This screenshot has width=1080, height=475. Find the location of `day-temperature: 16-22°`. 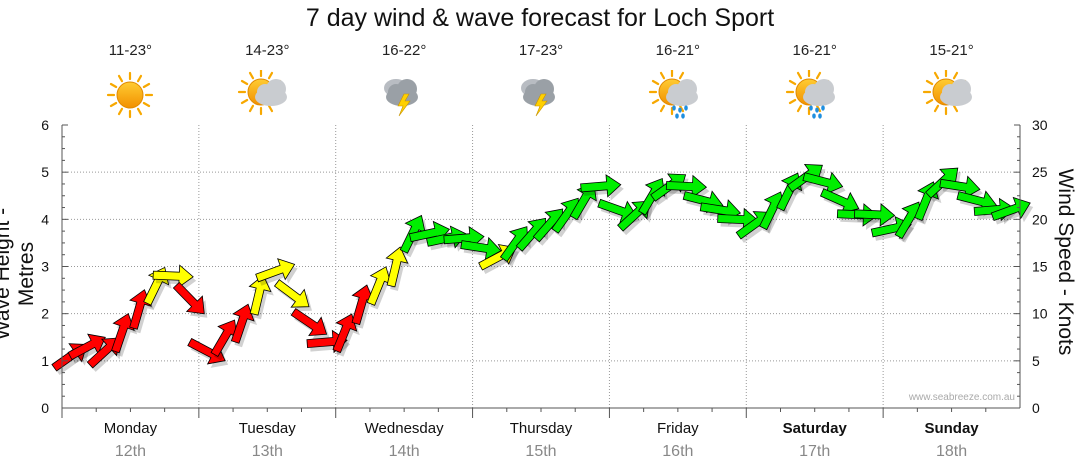

day-temperature: 16-22° is located at coordinates (404, 50).